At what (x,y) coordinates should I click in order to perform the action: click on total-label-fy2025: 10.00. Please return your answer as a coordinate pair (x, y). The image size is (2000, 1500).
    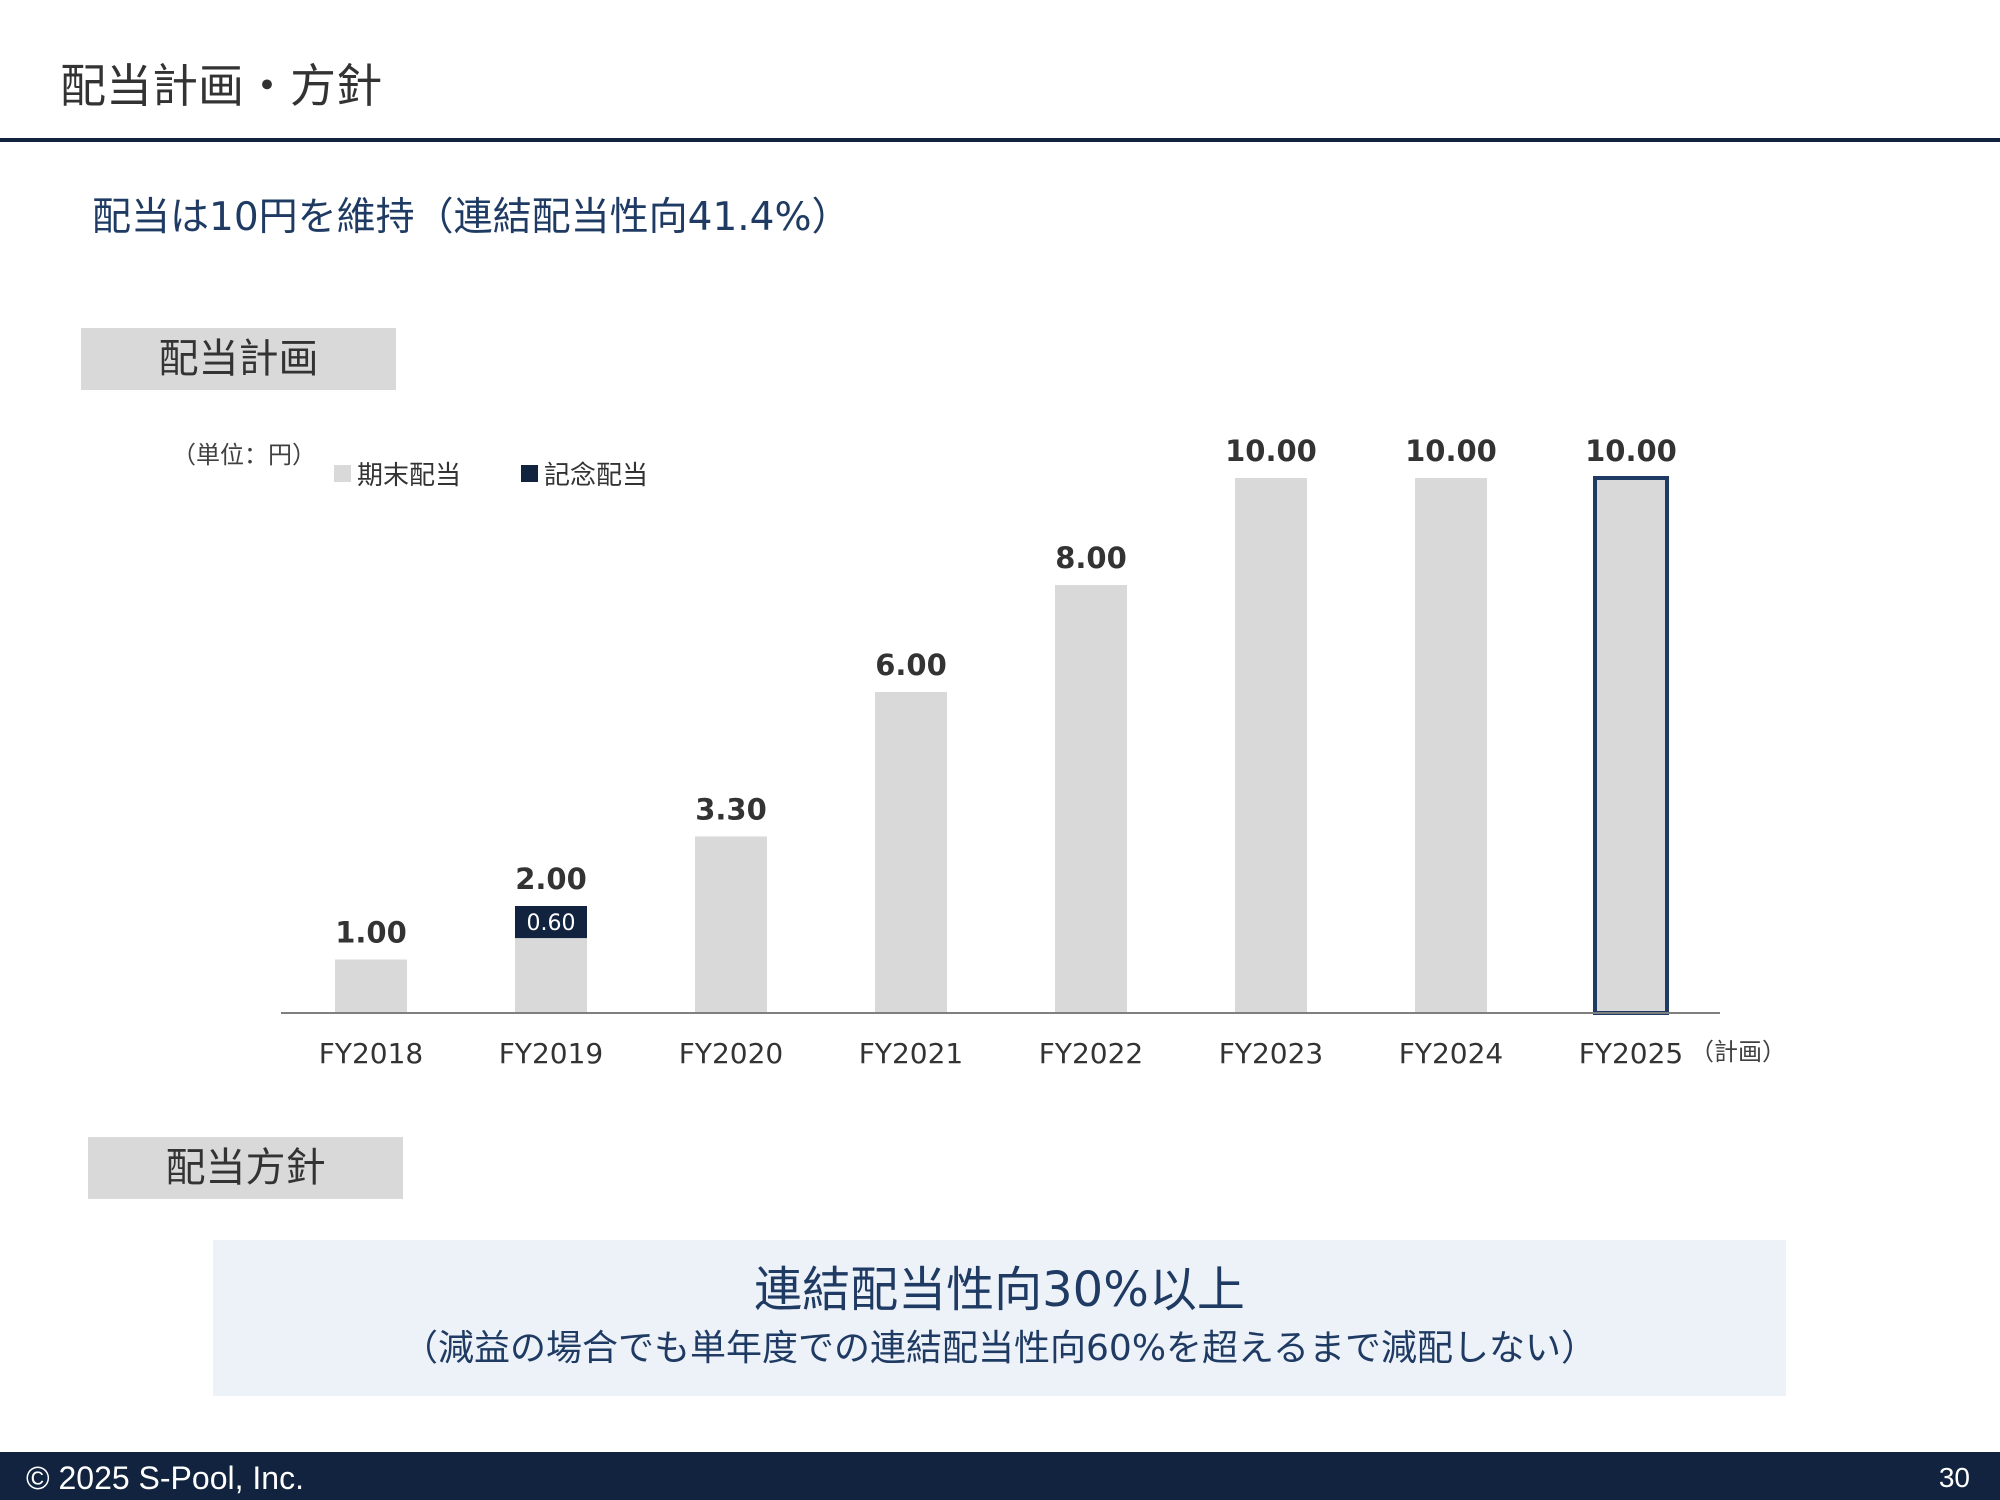
    Looking at the image, I should click on (1631, 451).